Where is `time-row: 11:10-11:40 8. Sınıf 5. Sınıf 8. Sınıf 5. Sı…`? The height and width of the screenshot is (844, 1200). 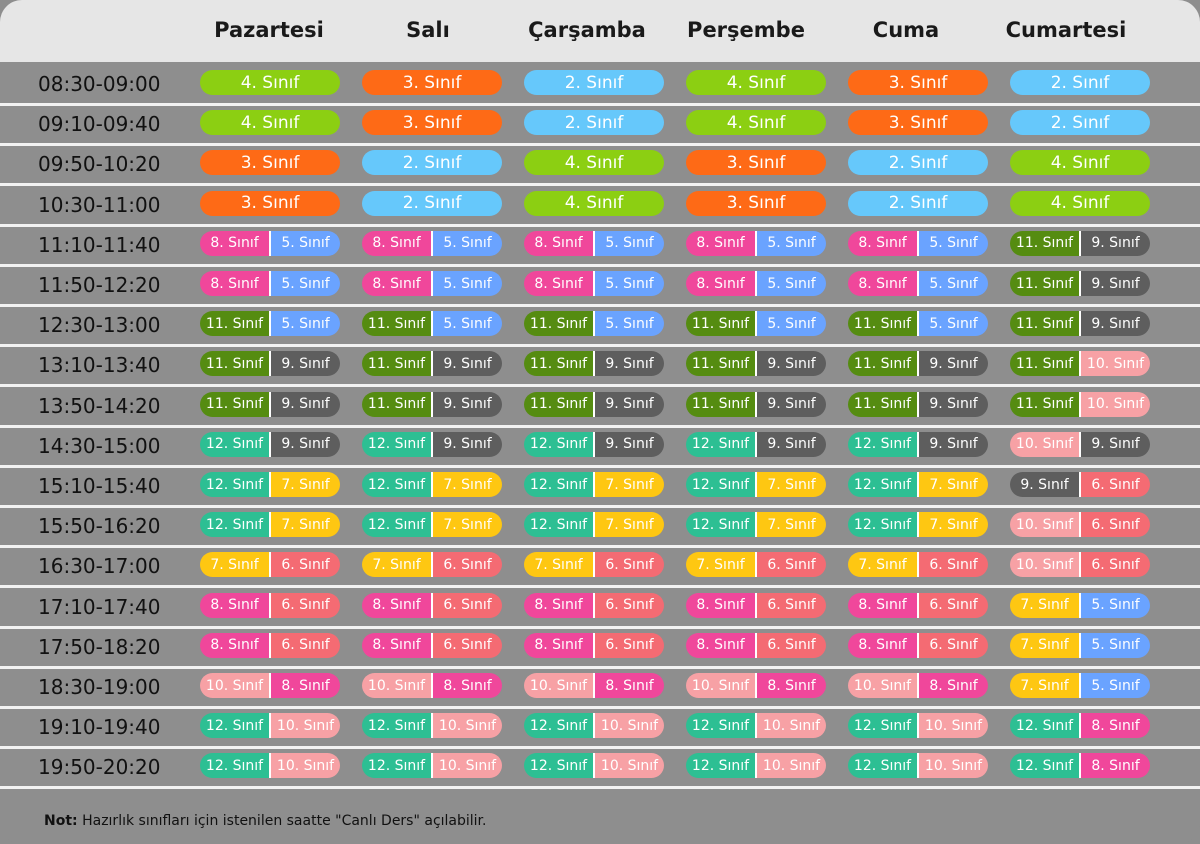
time-row: 11:10-11:40 8. Sınıf 5. Sınıf 8. Sınıf 5. Sı… is located at coordinates (600, 247).